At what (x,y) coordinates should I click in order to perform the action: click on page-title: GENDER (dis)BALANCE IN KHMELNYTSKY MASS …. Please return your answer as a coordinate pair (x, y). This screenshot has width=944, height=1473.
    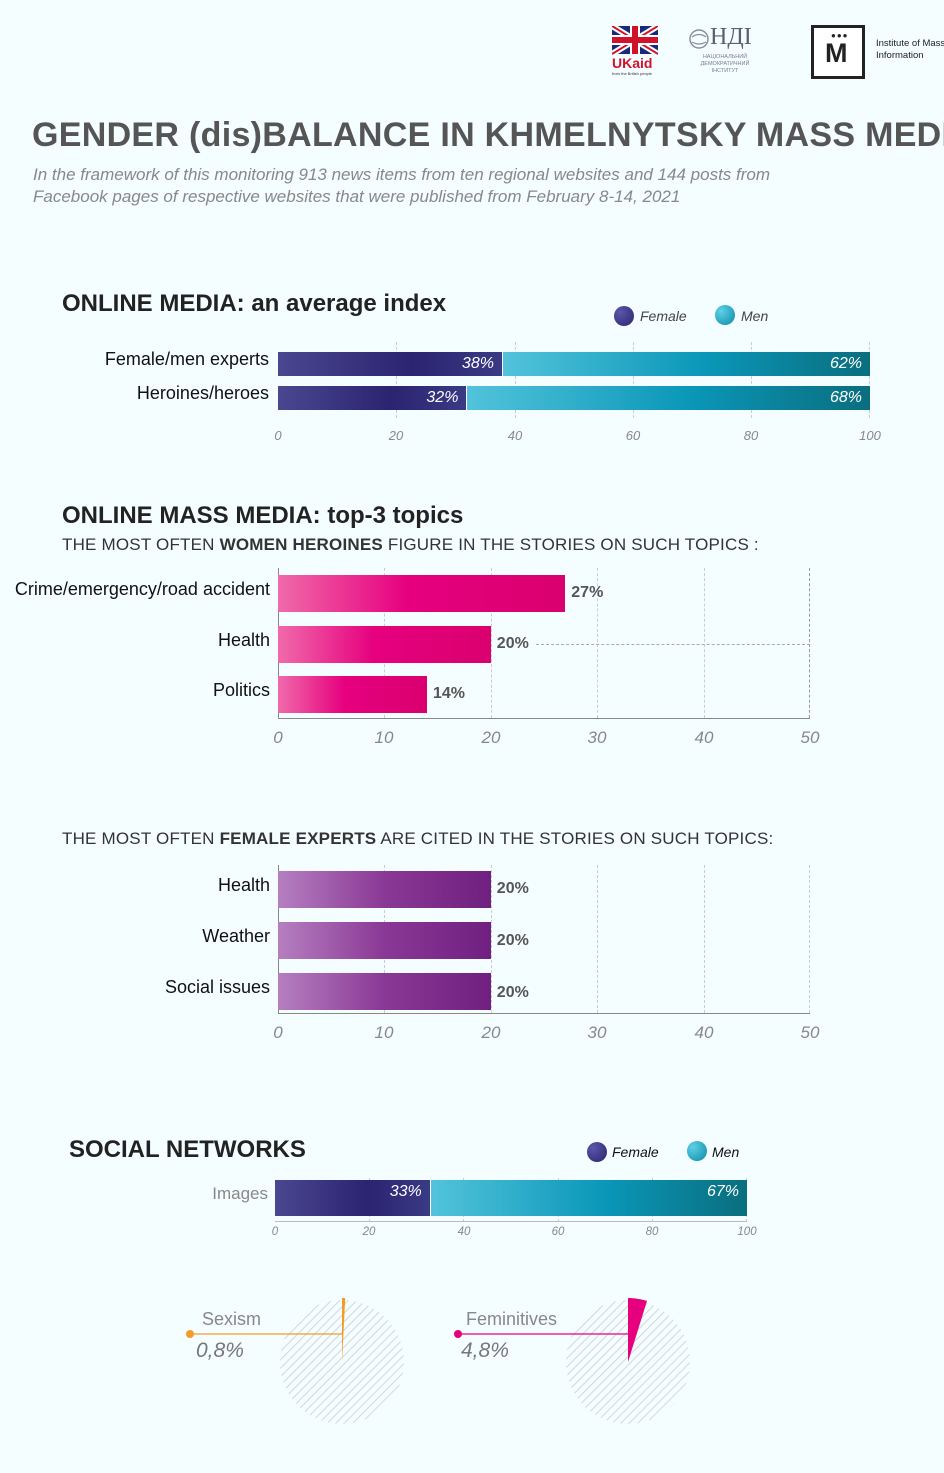
    Looking at the image, I should click on (488, 135).